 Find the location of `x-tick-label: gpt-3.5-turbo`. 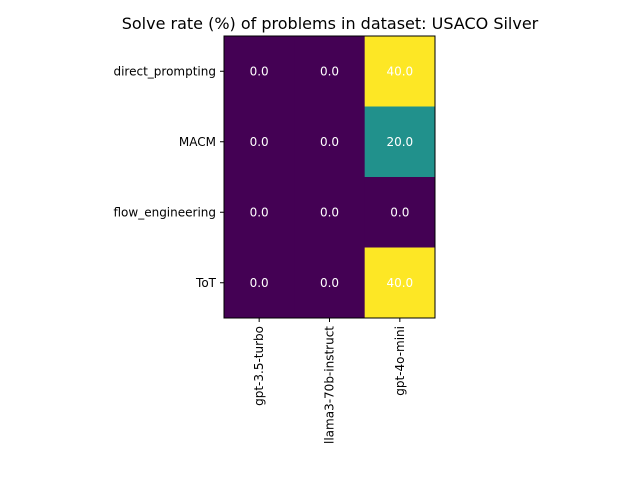

x-tick-label: gpt-3.5-turbo is located at coordinates (259, 366).